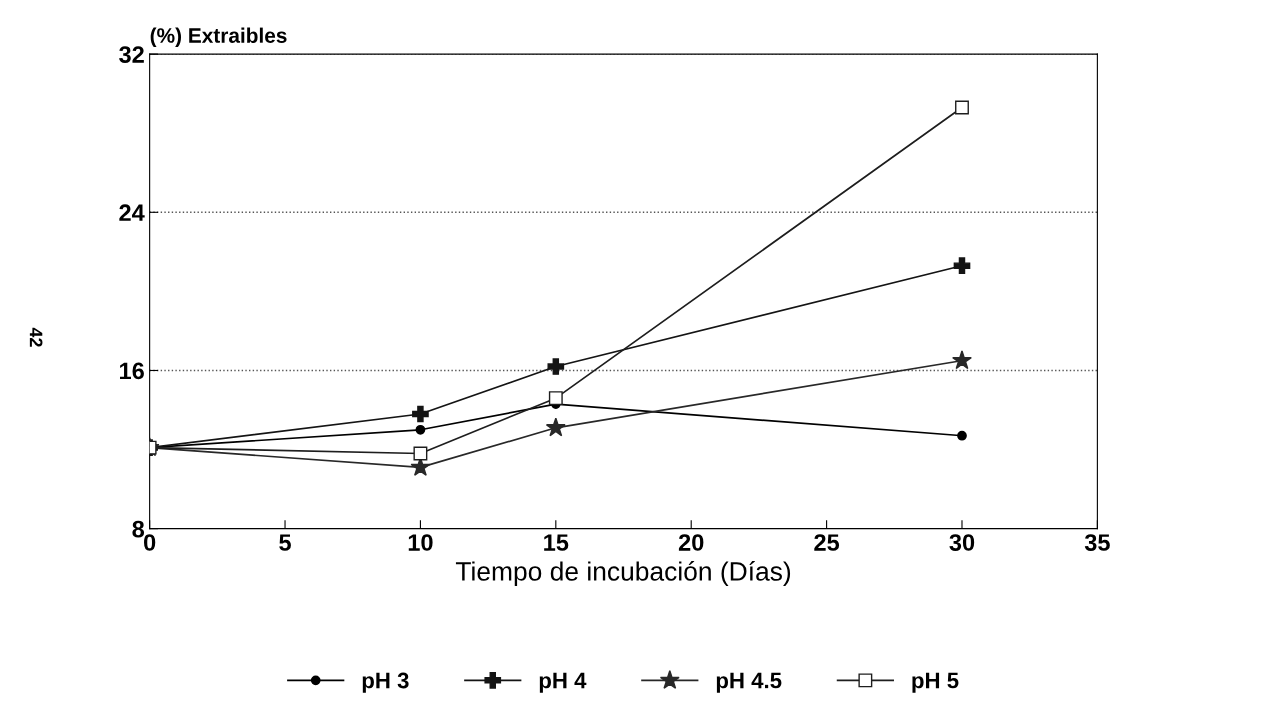 This screenshot has width=1279, height=703. Describe the element at coordinates (563, 682) in the screenshot. I see `legend-label: pH 4` at that location.